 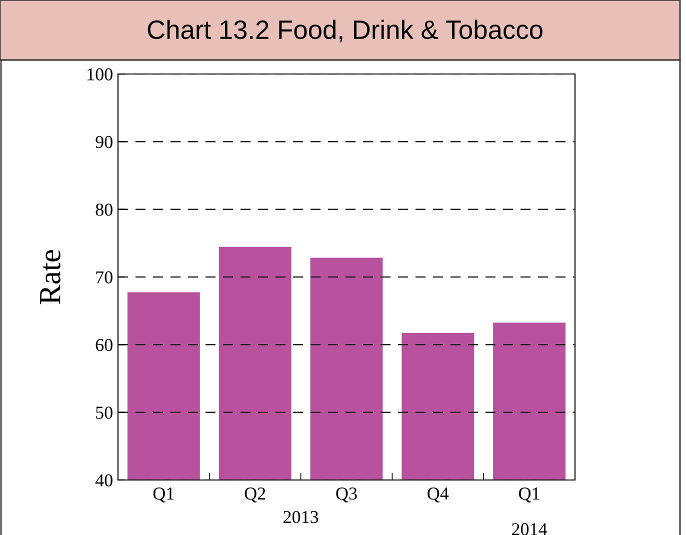 I want to click on chart-title: Chart 13.2 Food, Drink & Tobacco, so click(x=345, y=31).